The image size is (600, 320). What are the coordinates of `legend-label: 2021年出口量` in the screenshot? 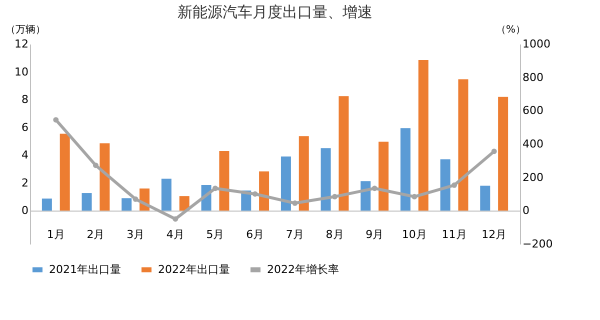 It's located at (85, 269).